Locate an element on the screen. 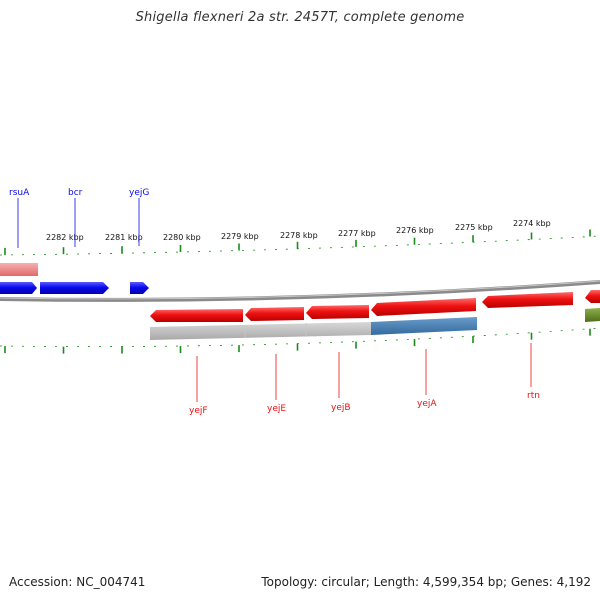 The width and height of the screenshot is (600, 600). gene-arrow-rsuA is located at coordinates (18, 288).